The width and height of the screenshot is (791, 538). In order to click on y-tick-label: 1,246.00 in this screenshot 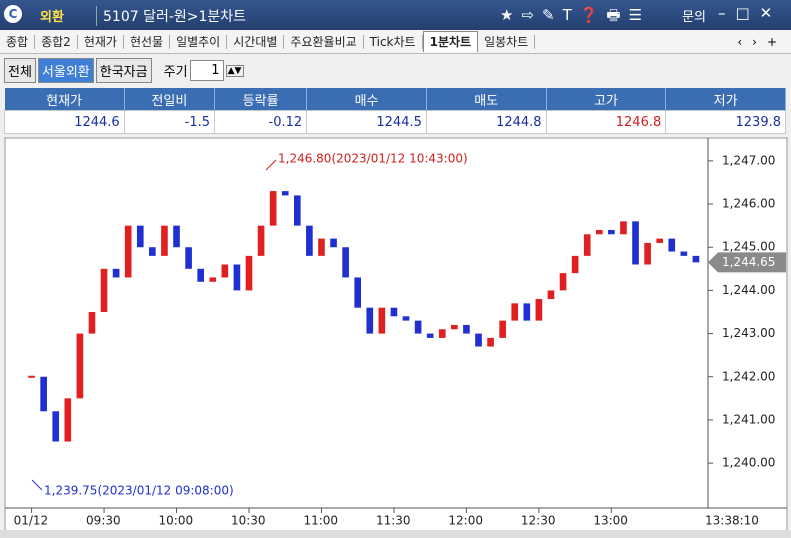, I will do `click(748, 204)`.